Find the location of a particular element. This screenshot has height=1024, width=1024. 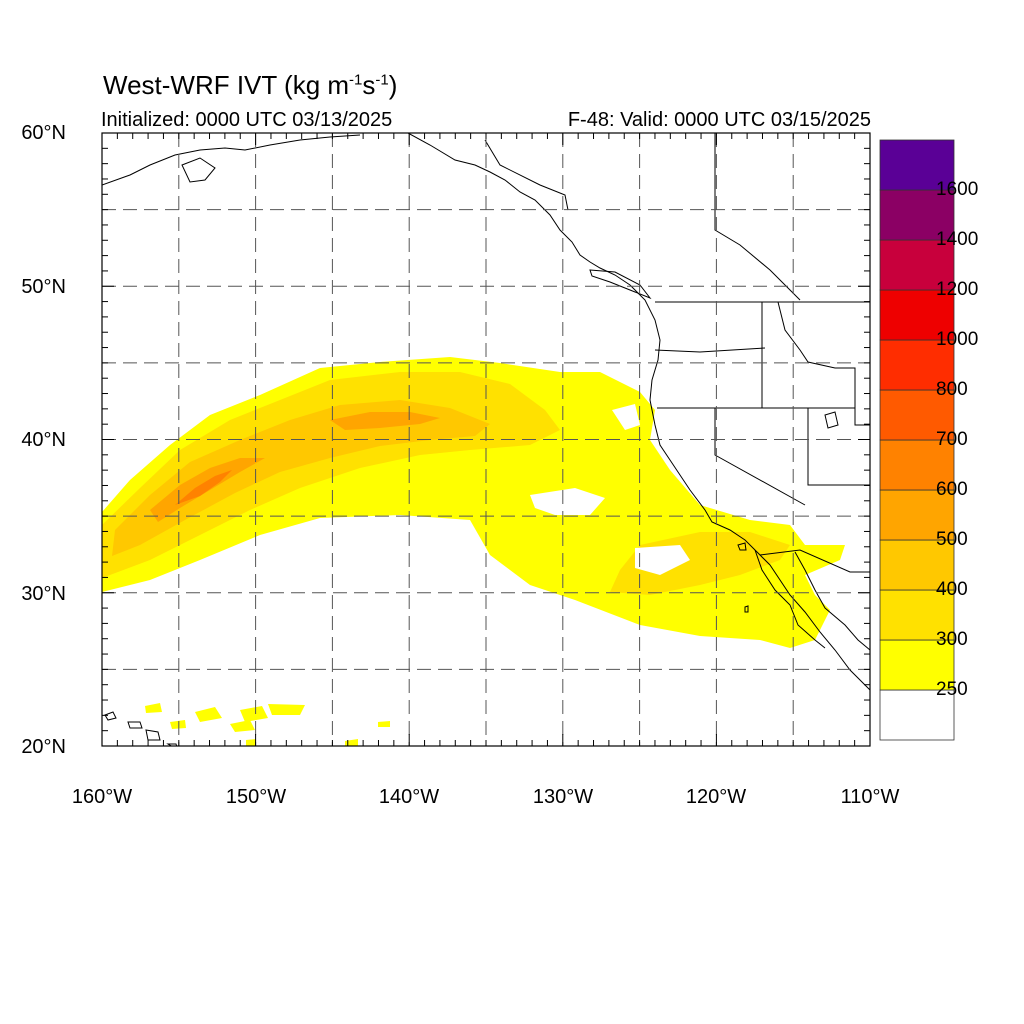

mexico-border is located at coordinates (814, 561).